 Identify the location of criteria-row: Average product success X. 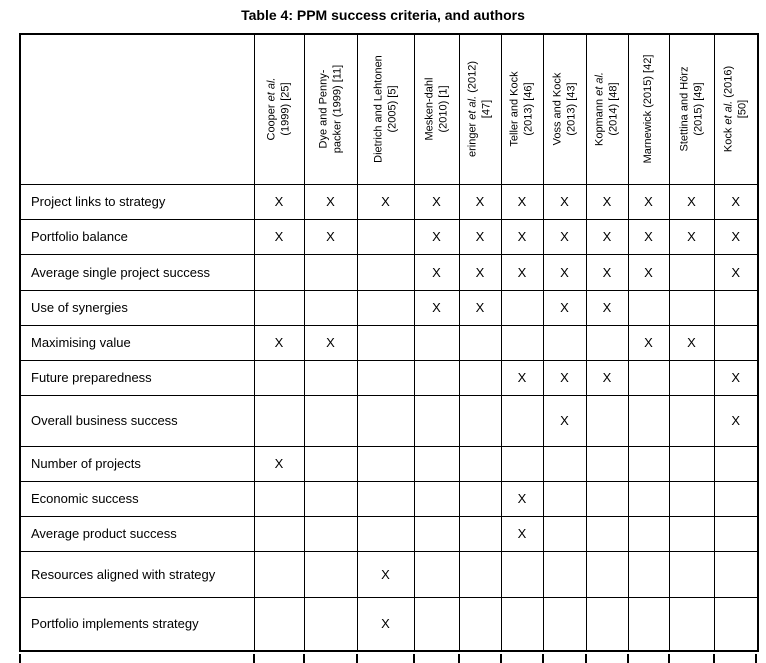
(389, 533).